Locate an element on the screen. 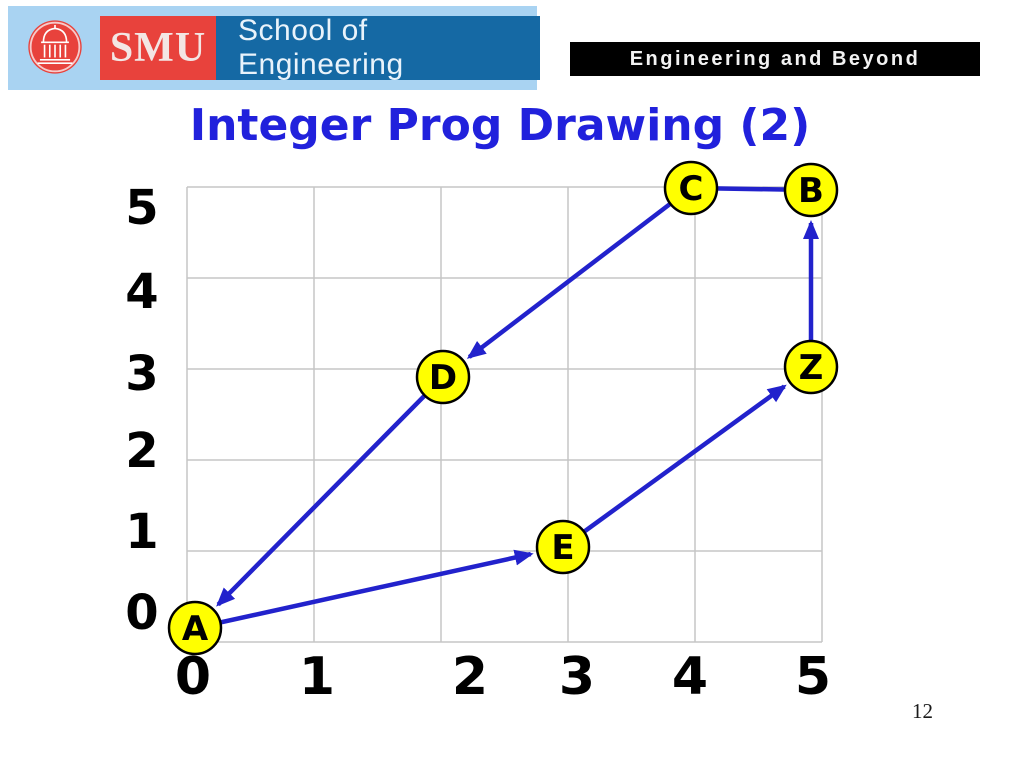 The width and height of the screenshot is (1024, 768). node-e-label: E is located at coordinates (562, 548).